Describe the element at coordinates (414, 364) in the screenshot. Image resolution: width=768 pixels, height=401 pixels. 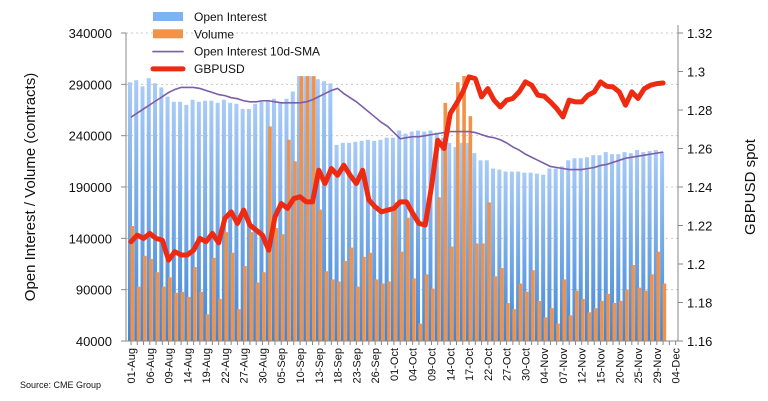
I see `x-tick-label: 04-Oct` at that location.